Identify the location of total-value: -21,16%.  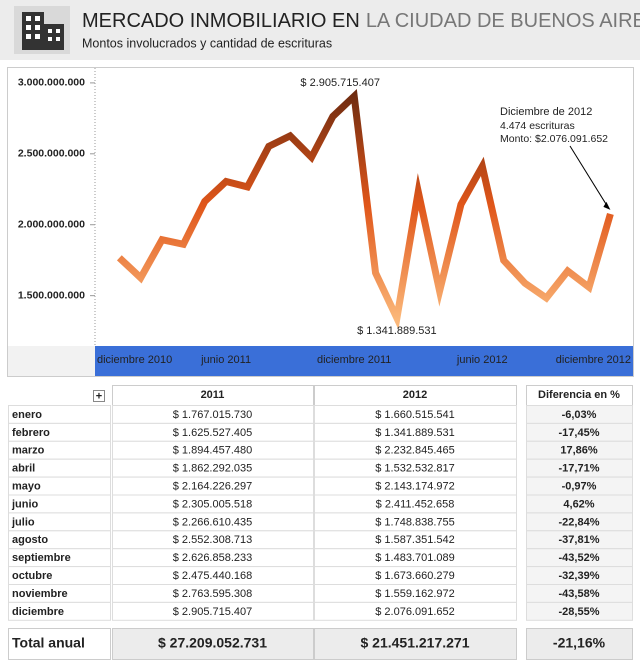
(579, 643).